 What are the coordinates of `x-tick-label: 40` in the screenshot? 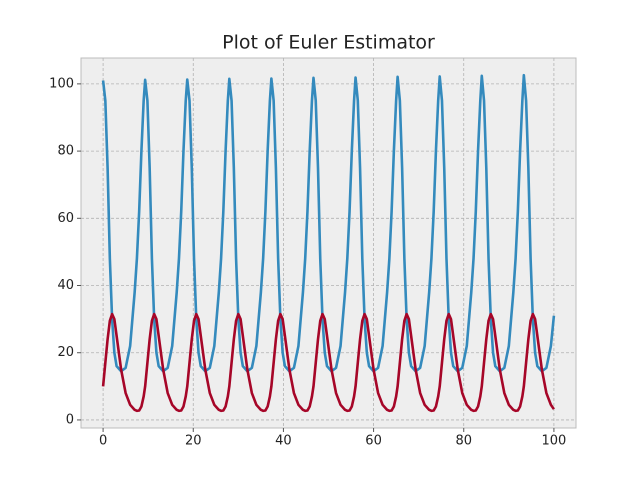 It's located at (283, 441).